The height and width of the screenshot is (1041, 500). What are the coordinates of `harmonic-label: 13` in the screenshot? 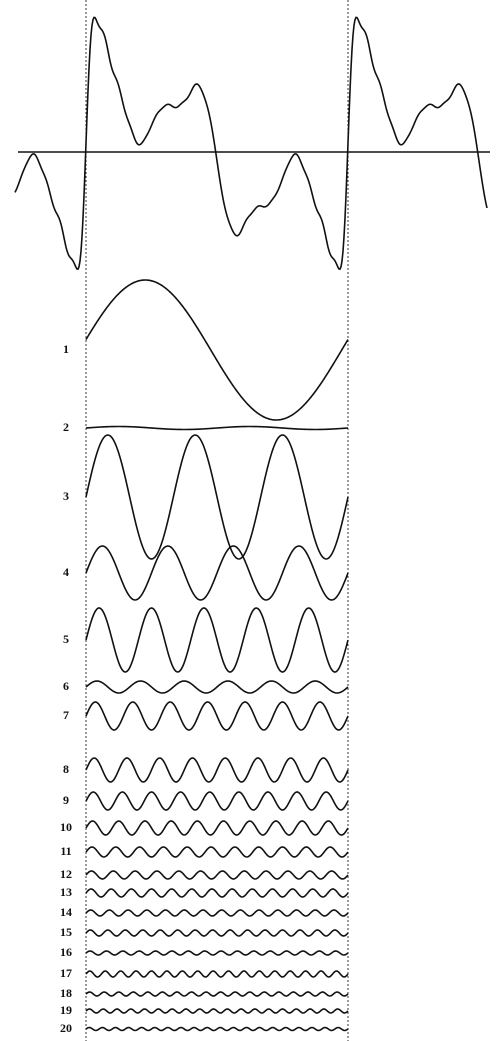 It's located at (66, 892).